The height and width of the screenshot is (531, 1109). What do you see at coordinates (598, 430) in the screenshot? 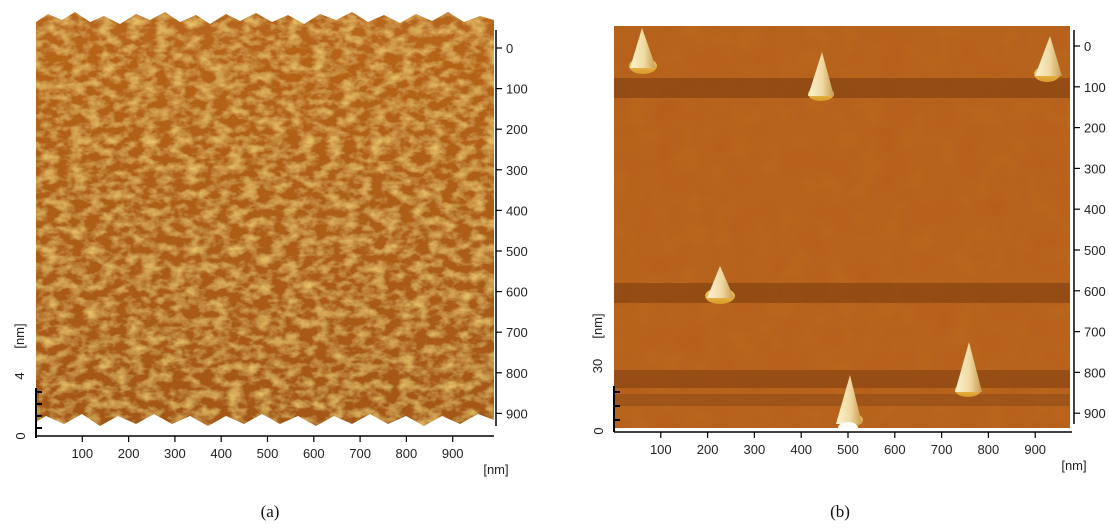
I see `z-tick-0-b: 0` at bounding box center [598, 430].